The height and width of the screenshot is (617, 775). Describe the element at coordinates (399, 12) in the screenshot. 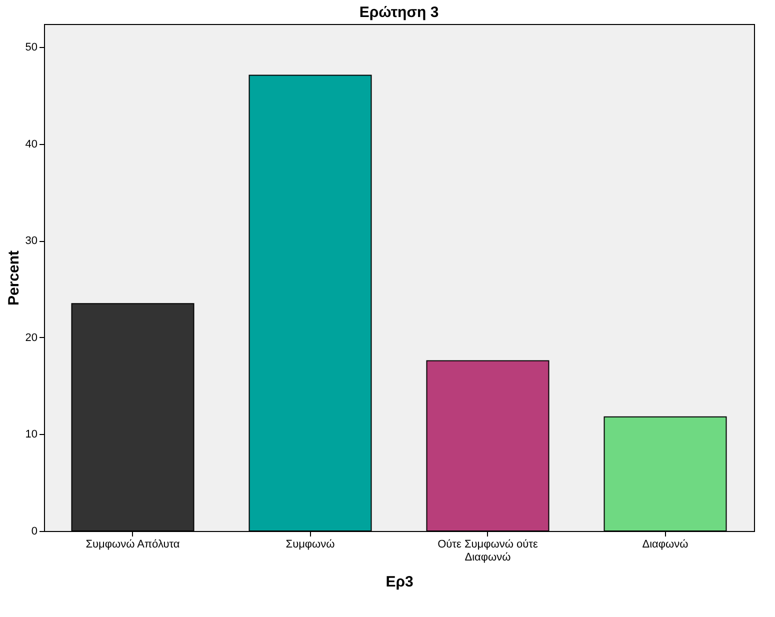

I see `chart-title: Ερώτηση 3` at that location.